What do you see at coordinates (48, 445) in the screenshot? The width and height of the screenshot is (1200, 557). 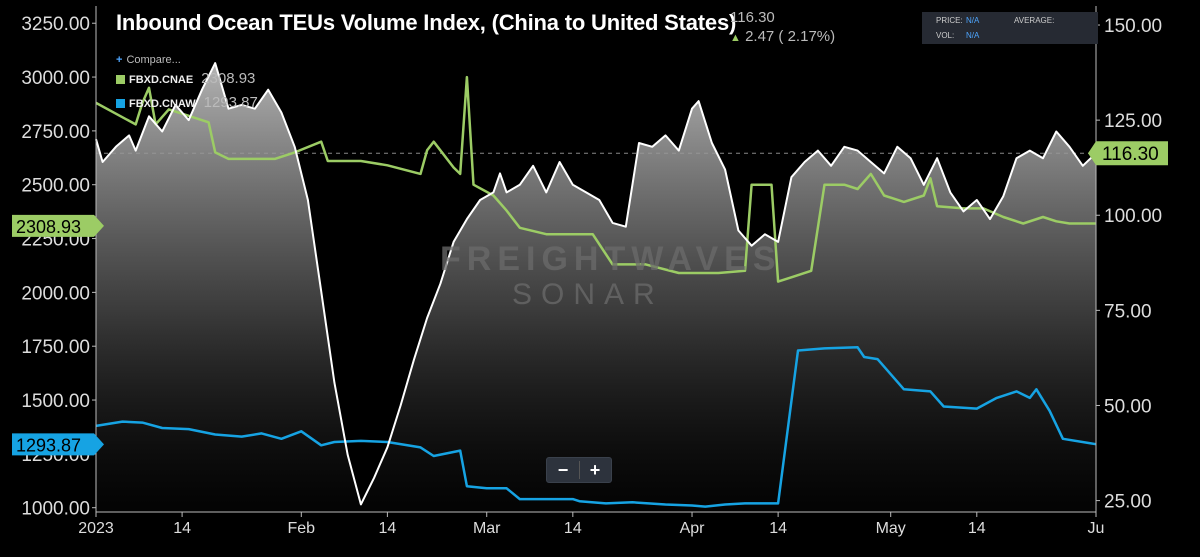 I see `last-label-cnaw-text: 1293.87` at bounding box center [48, 445].